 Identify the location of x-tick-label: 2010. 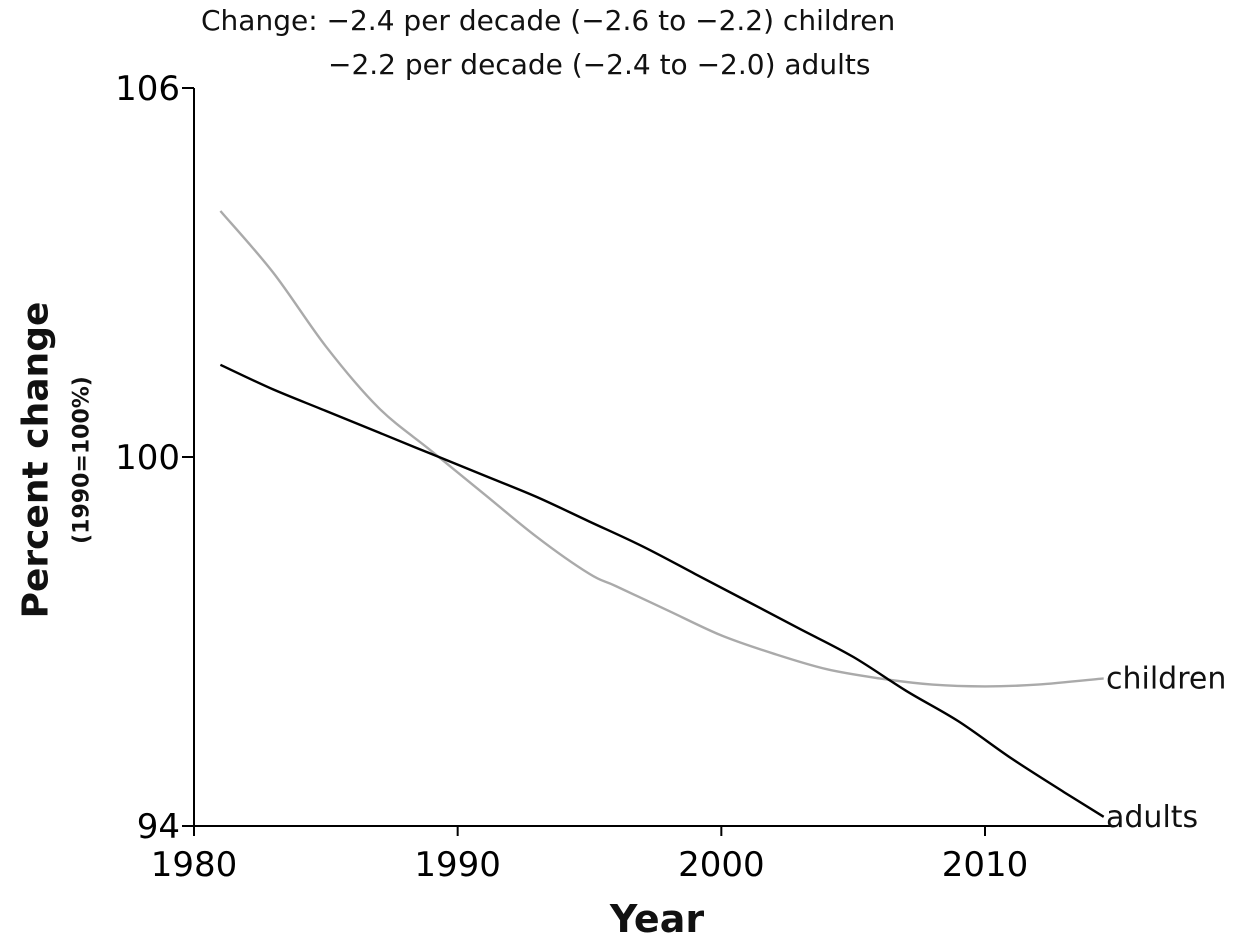
(985, 865).